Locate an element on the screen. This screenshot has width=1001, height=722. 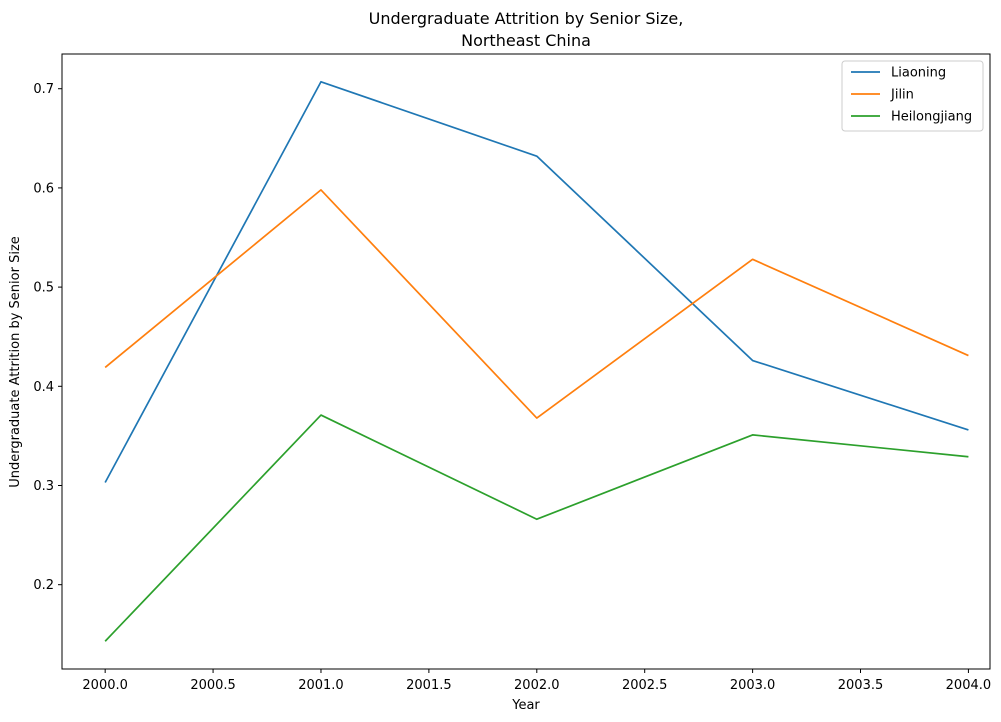
legend-box is located at coordinates (912, 96).